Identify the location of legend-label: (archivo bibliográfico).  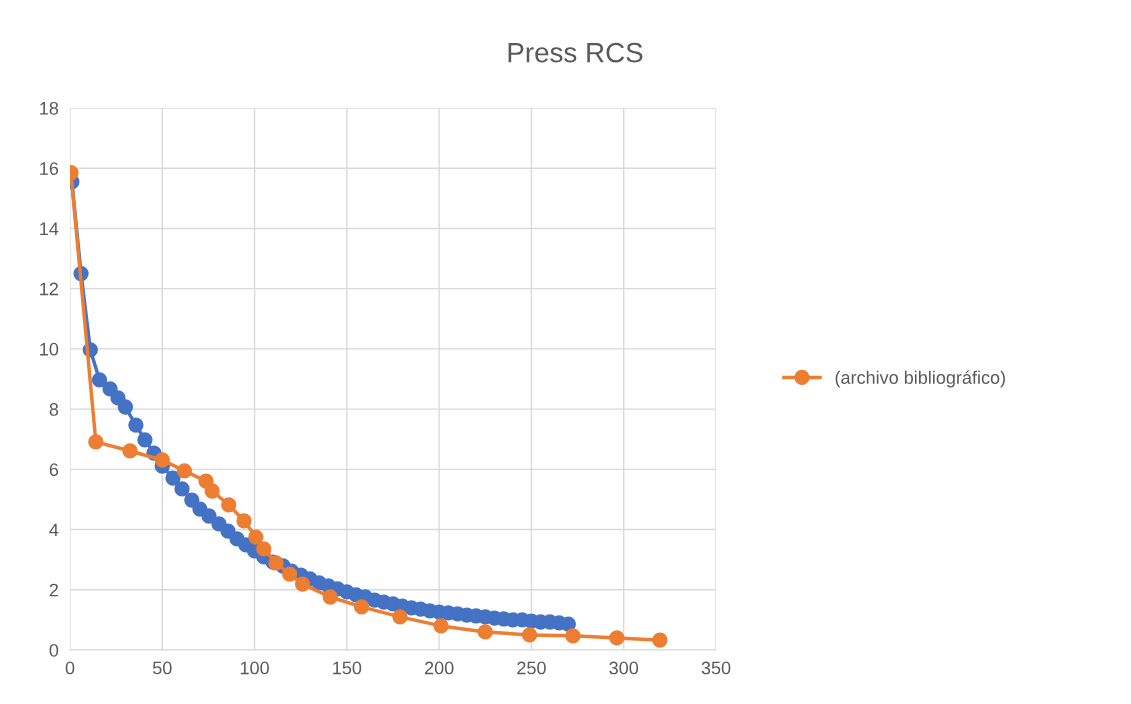
(920, 379).